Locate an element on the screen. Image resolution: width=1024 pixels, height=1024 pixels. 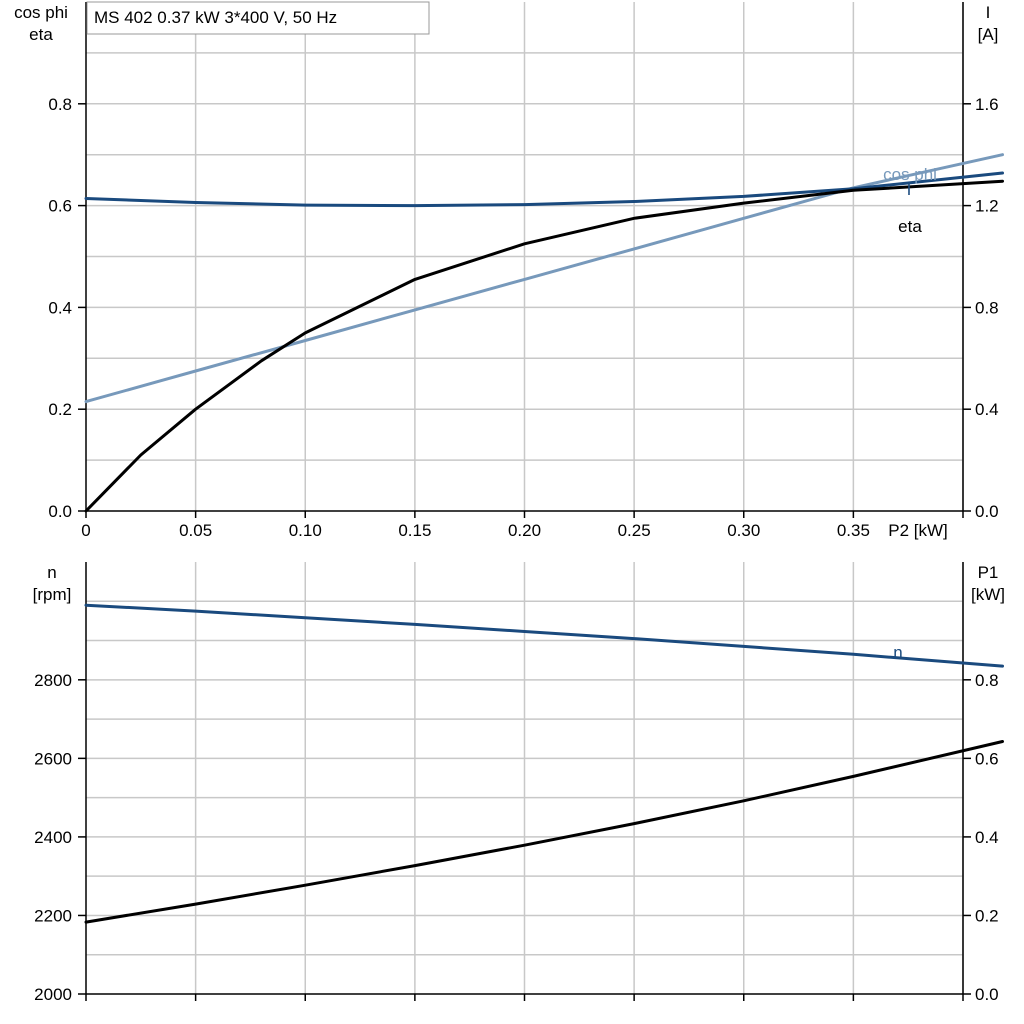
top-x-axis-title: P2 [kW] is located at coordinates (918, 530).